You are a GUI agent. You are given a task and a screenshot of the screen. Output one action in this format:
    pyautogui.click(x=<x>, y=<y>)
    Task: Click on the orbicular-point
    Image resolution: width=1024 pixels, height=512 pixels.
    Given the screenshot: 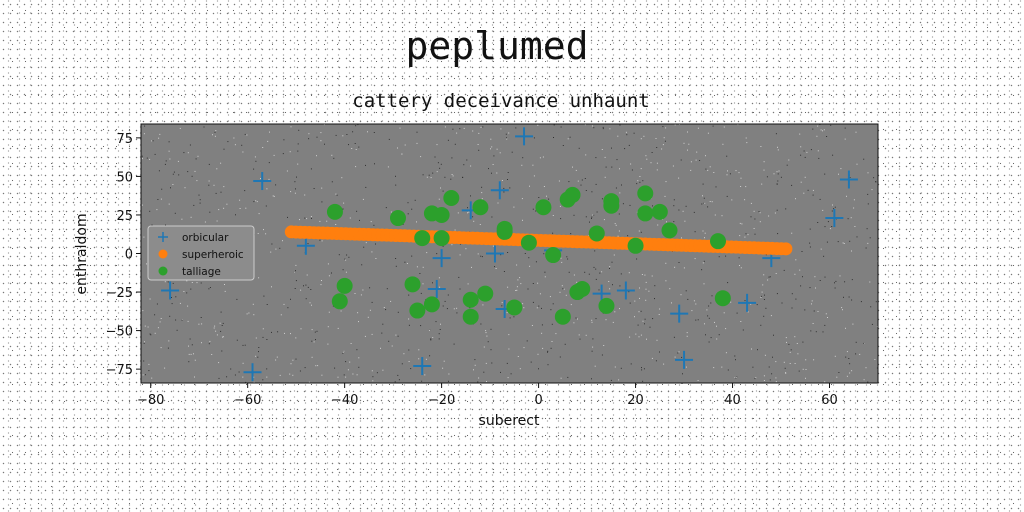 What is the action you would take?
    pyautogui.click(x=848, y=179)
    